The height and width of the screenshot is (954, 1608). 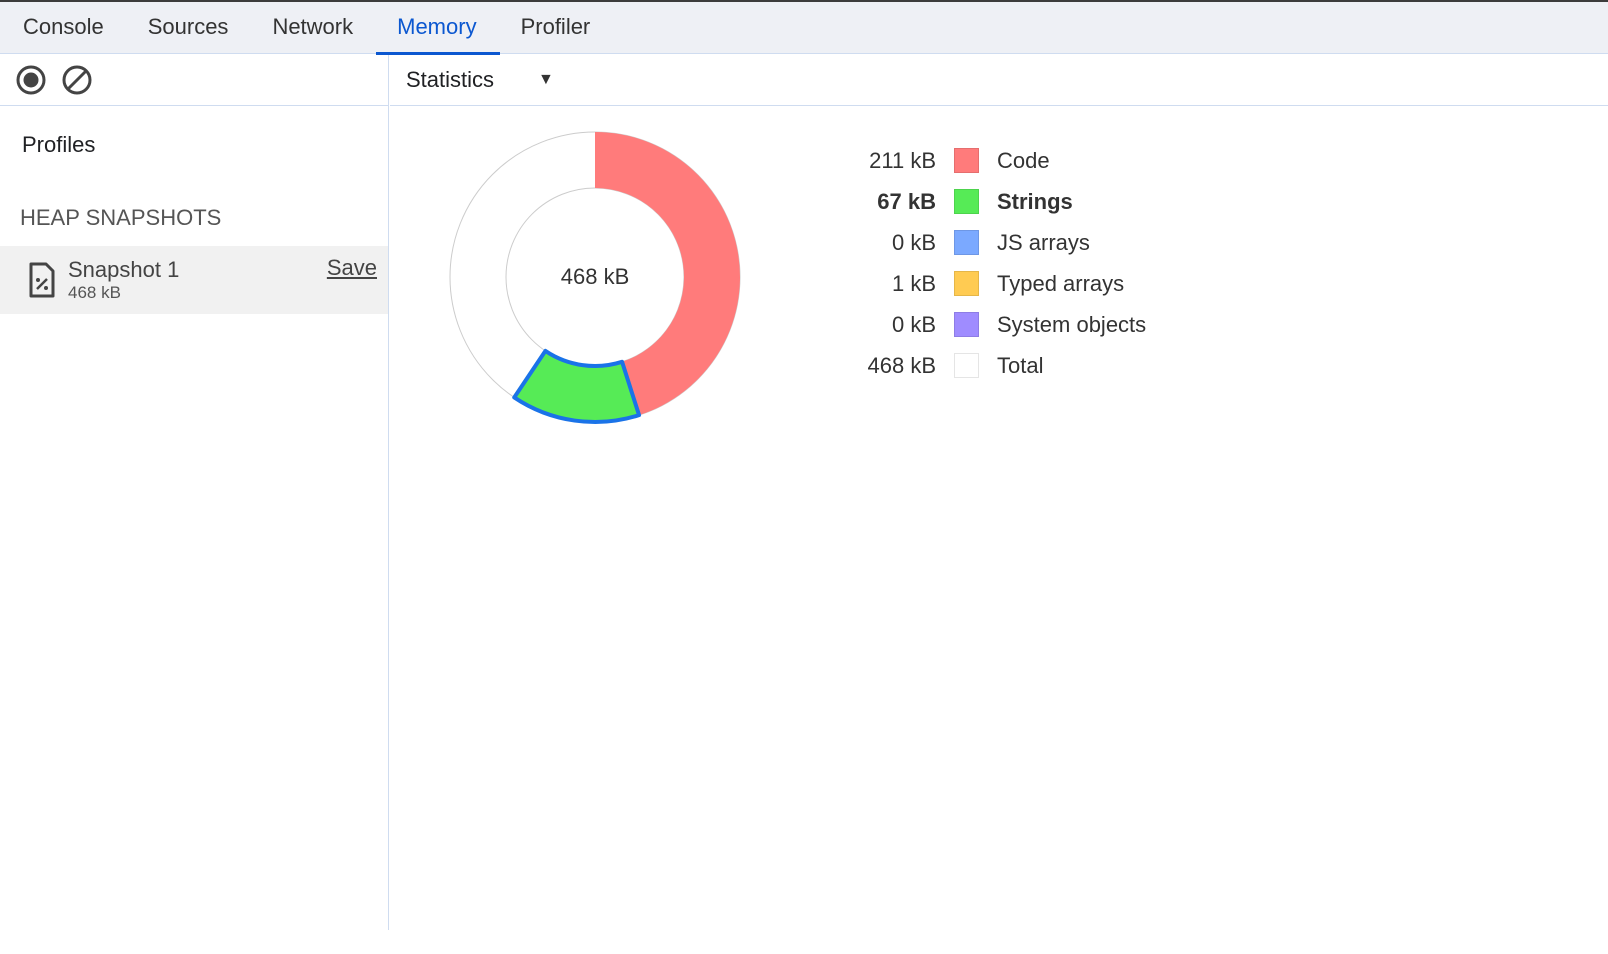 What do you see at coordinates (906, 201) in the screenshot?
I see `legend-value: 67 kB` at bounding box center [906, 201].